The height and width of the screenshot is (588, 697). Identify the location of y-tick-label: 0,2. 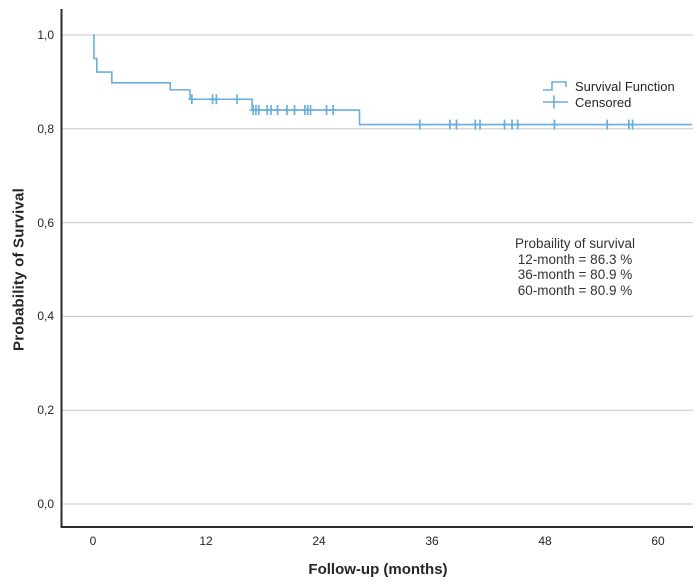
(45, 410).